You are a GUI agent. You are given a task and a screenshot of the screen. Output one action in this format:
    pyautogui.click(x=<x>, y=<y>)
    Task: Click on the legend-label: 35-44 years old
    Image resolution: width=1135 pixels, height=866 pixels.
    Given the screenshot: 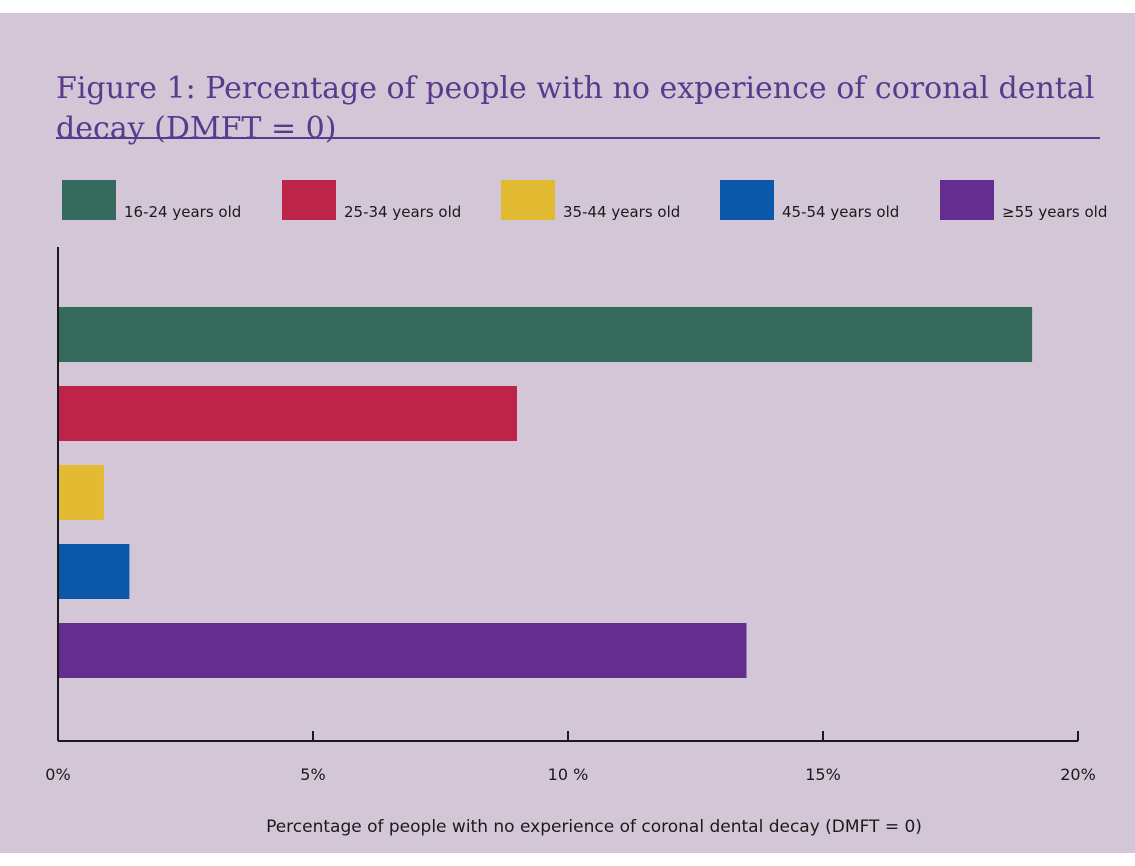 What is the action you would take?
    pyautogui.click(x=621, y=212)
    